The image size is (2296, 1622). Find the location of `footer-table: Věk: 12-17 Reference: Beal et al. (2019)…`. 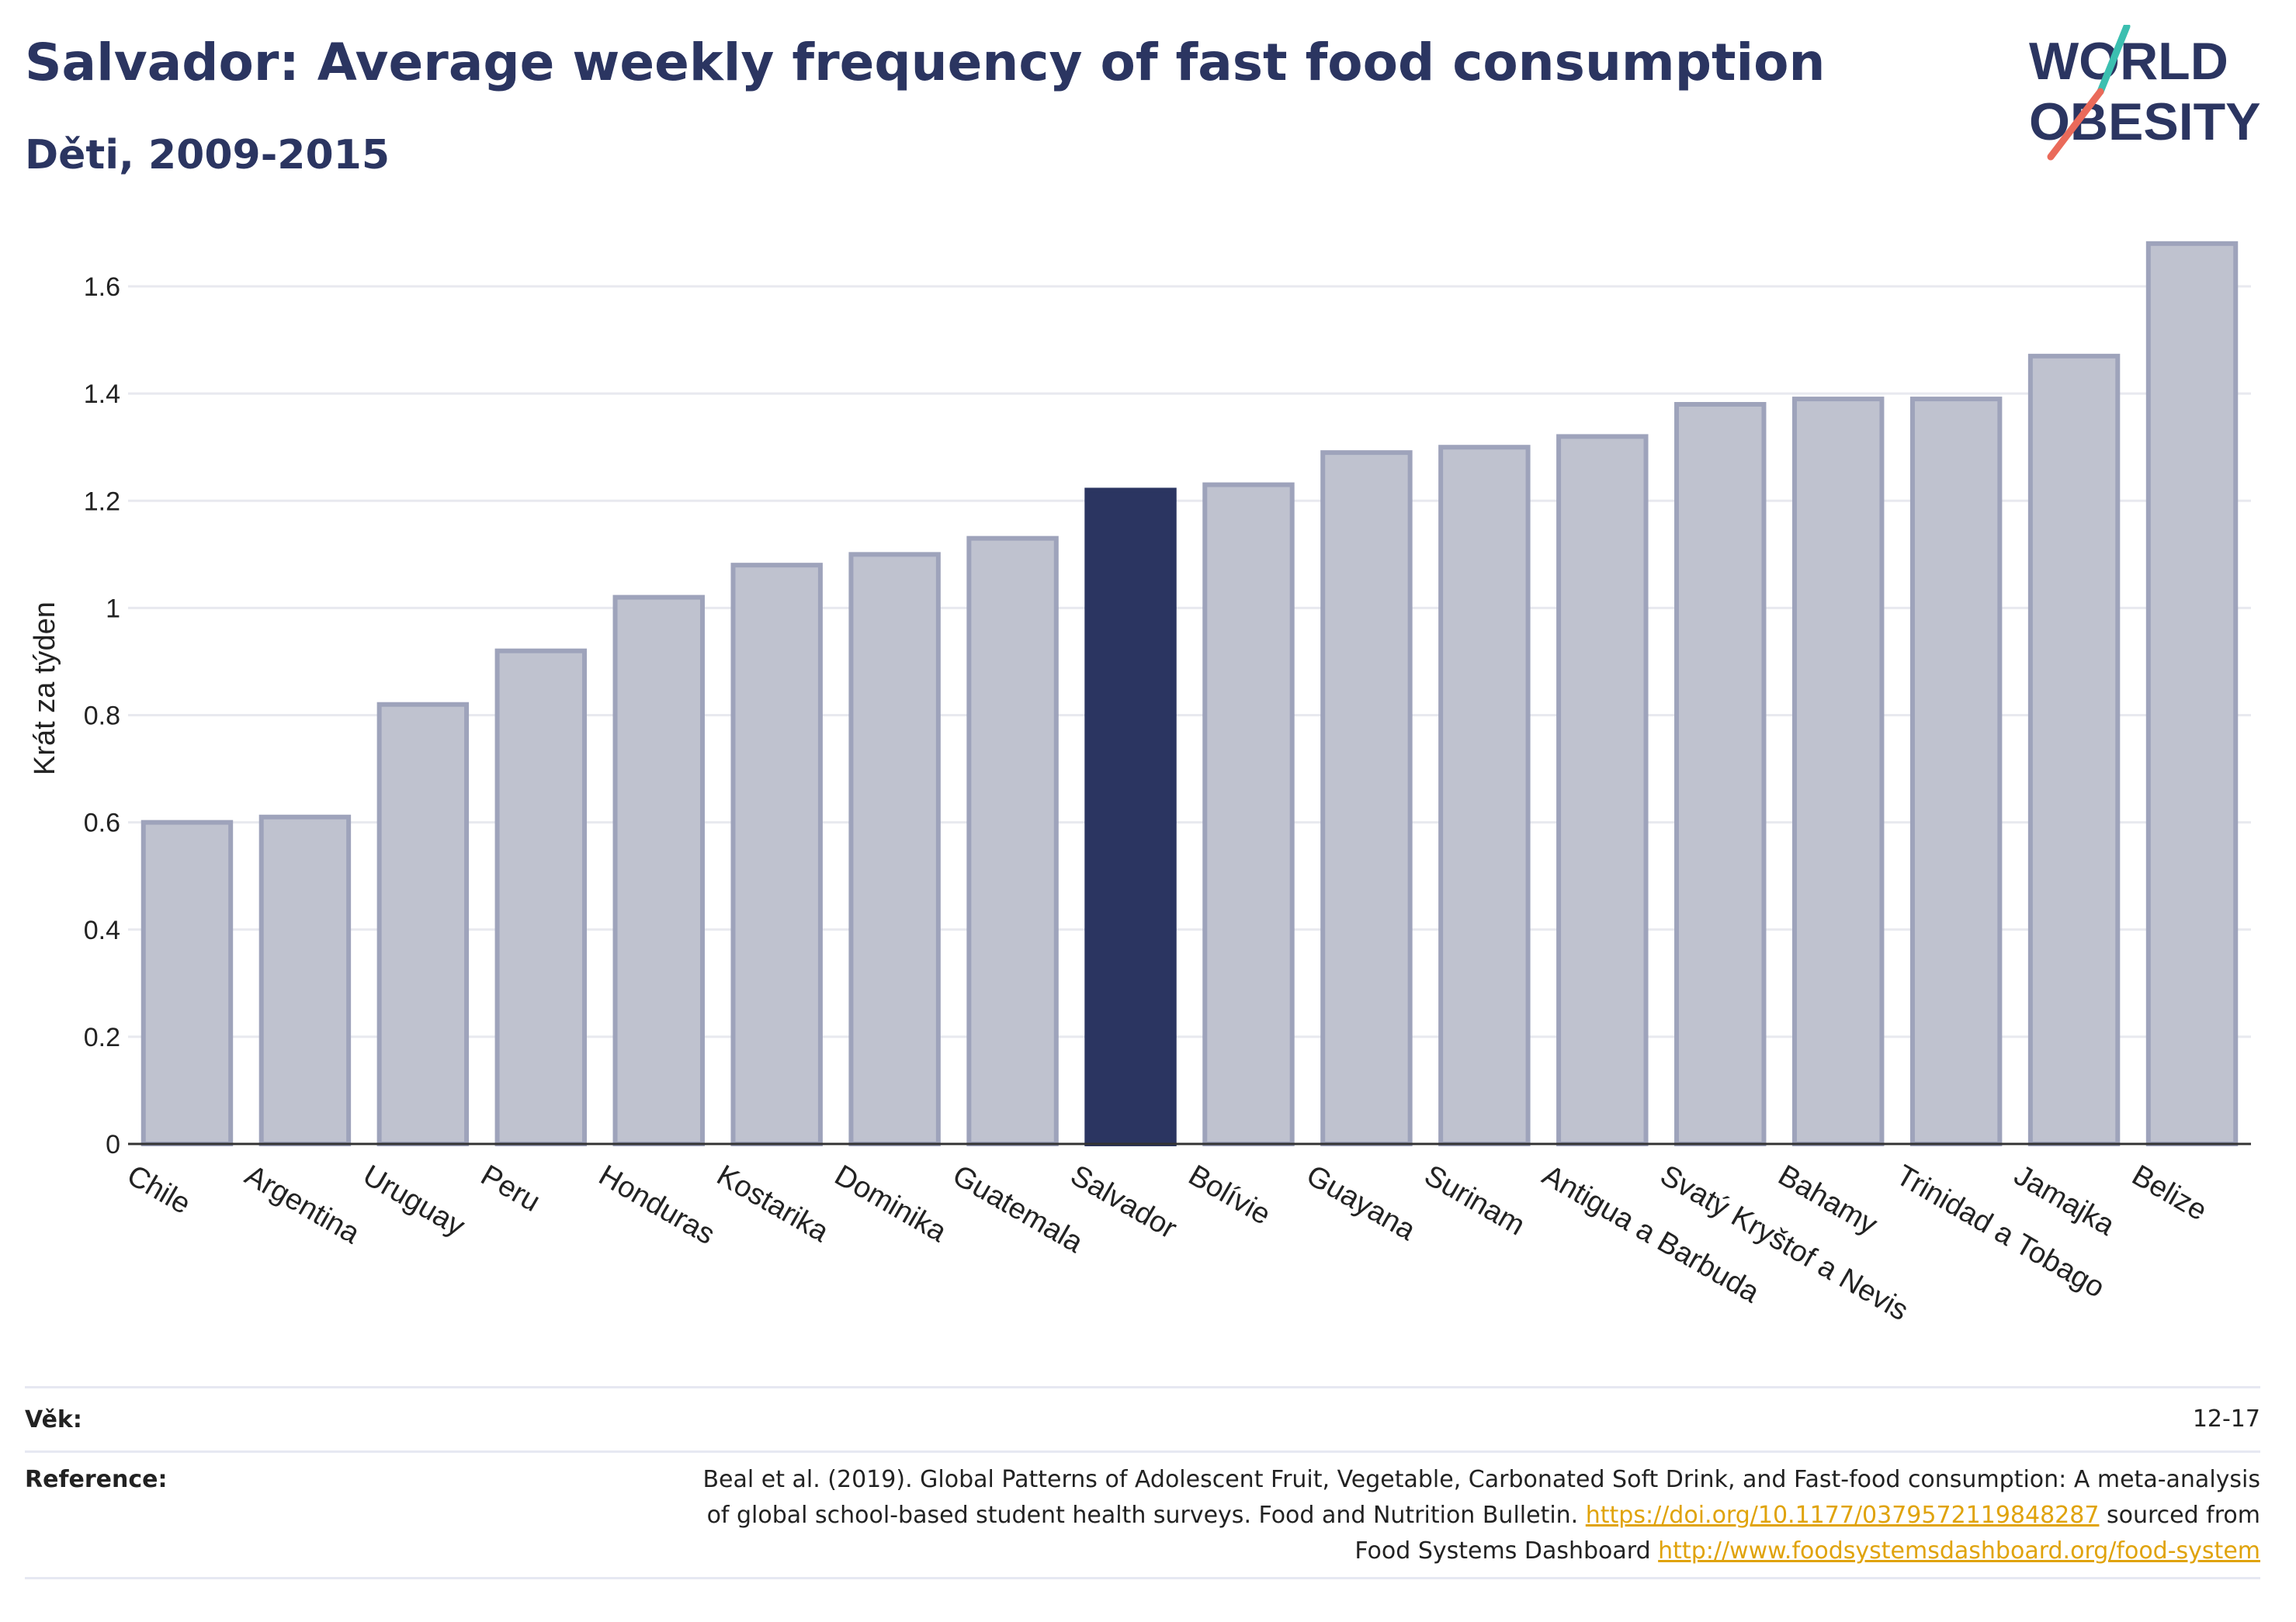

footer-table: Věk: 12-17 Reference: Beal et al. (2019)… is located at coordinates (1142, 1482).